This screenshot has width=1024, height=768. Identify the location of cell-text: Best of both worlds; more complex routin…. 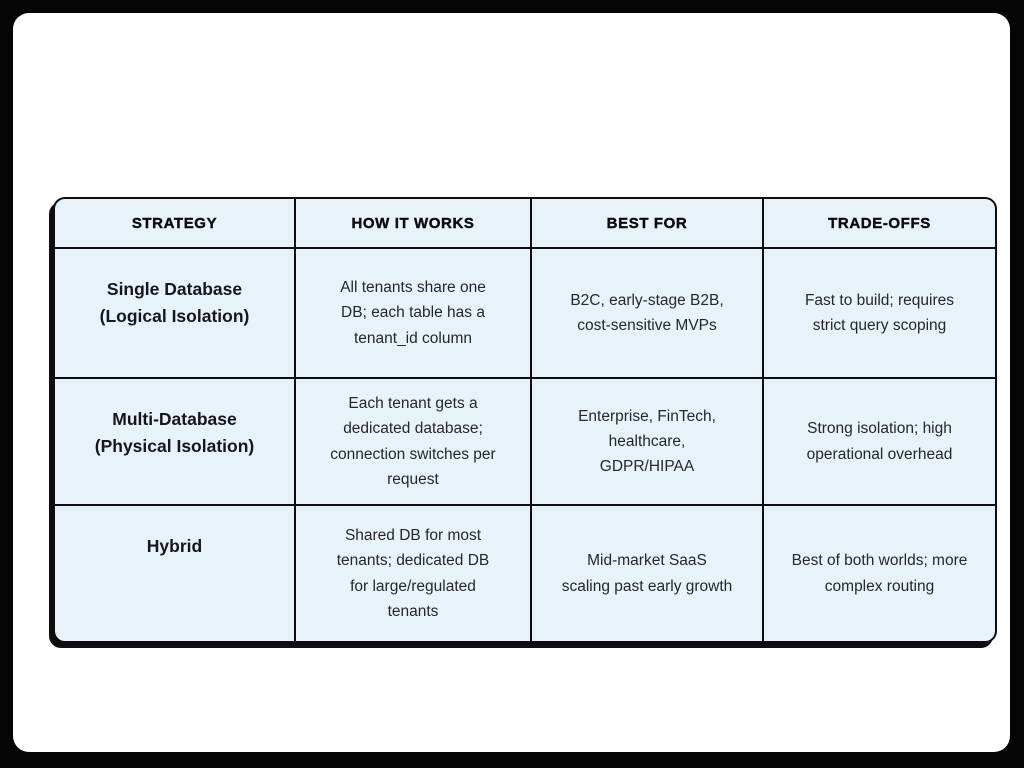
(879, 573).